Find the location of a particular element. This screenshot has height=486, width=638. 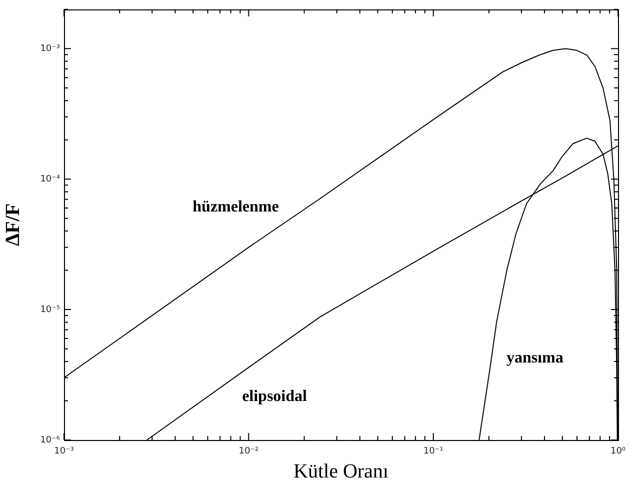

y-axis-title: ΔF/F is located at coordinates (13, 224).